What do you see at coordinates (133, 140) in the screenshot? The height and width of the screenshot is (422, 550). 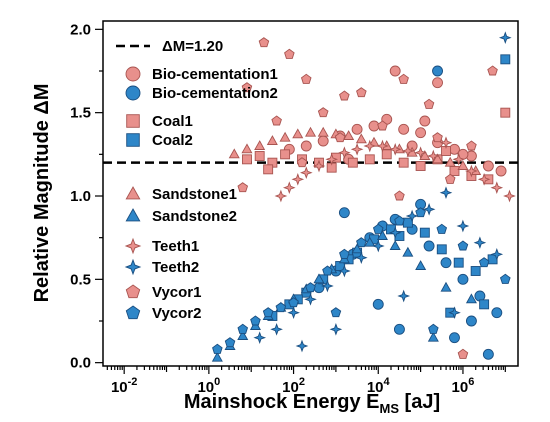 I see `legend-marker-coal2` at bounding box center [133, 140].